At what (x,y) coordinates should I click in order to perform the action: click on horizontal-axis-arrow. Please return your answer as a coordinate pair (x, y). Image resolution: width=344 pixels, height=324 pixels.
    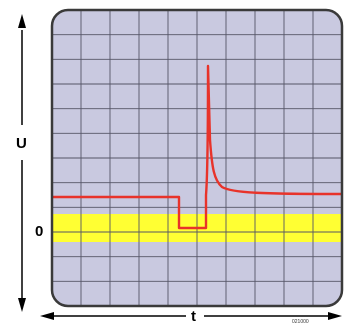
    Looking at the image, I should click on (191, 316).